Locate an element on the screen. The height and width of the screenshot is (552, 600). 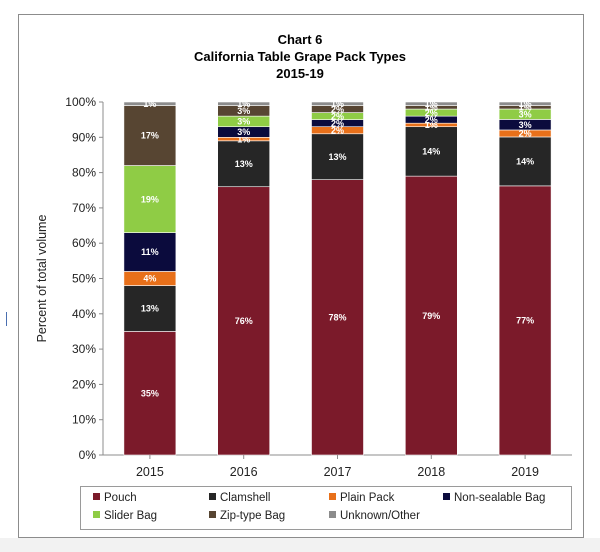
x-tick-label: 2016 is located at coordinates (244, 472).